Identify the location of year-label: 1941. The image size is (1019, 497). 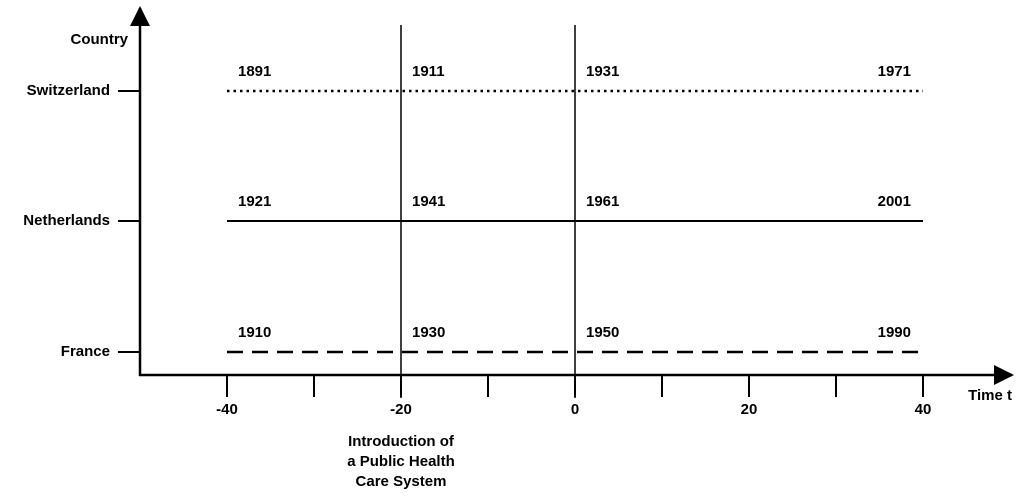
(428, 201).